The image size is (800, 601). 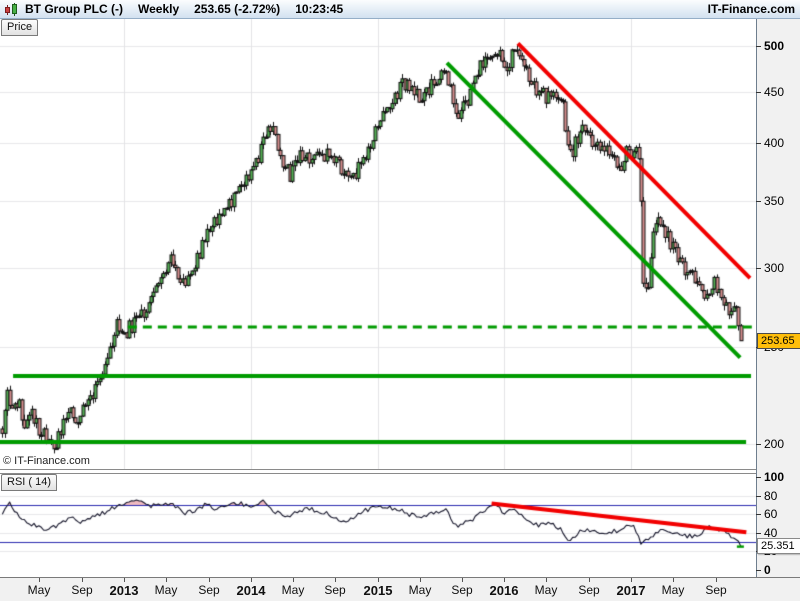 I want to click on rsi-last-value: 25.351, so click(x=778, y=546).